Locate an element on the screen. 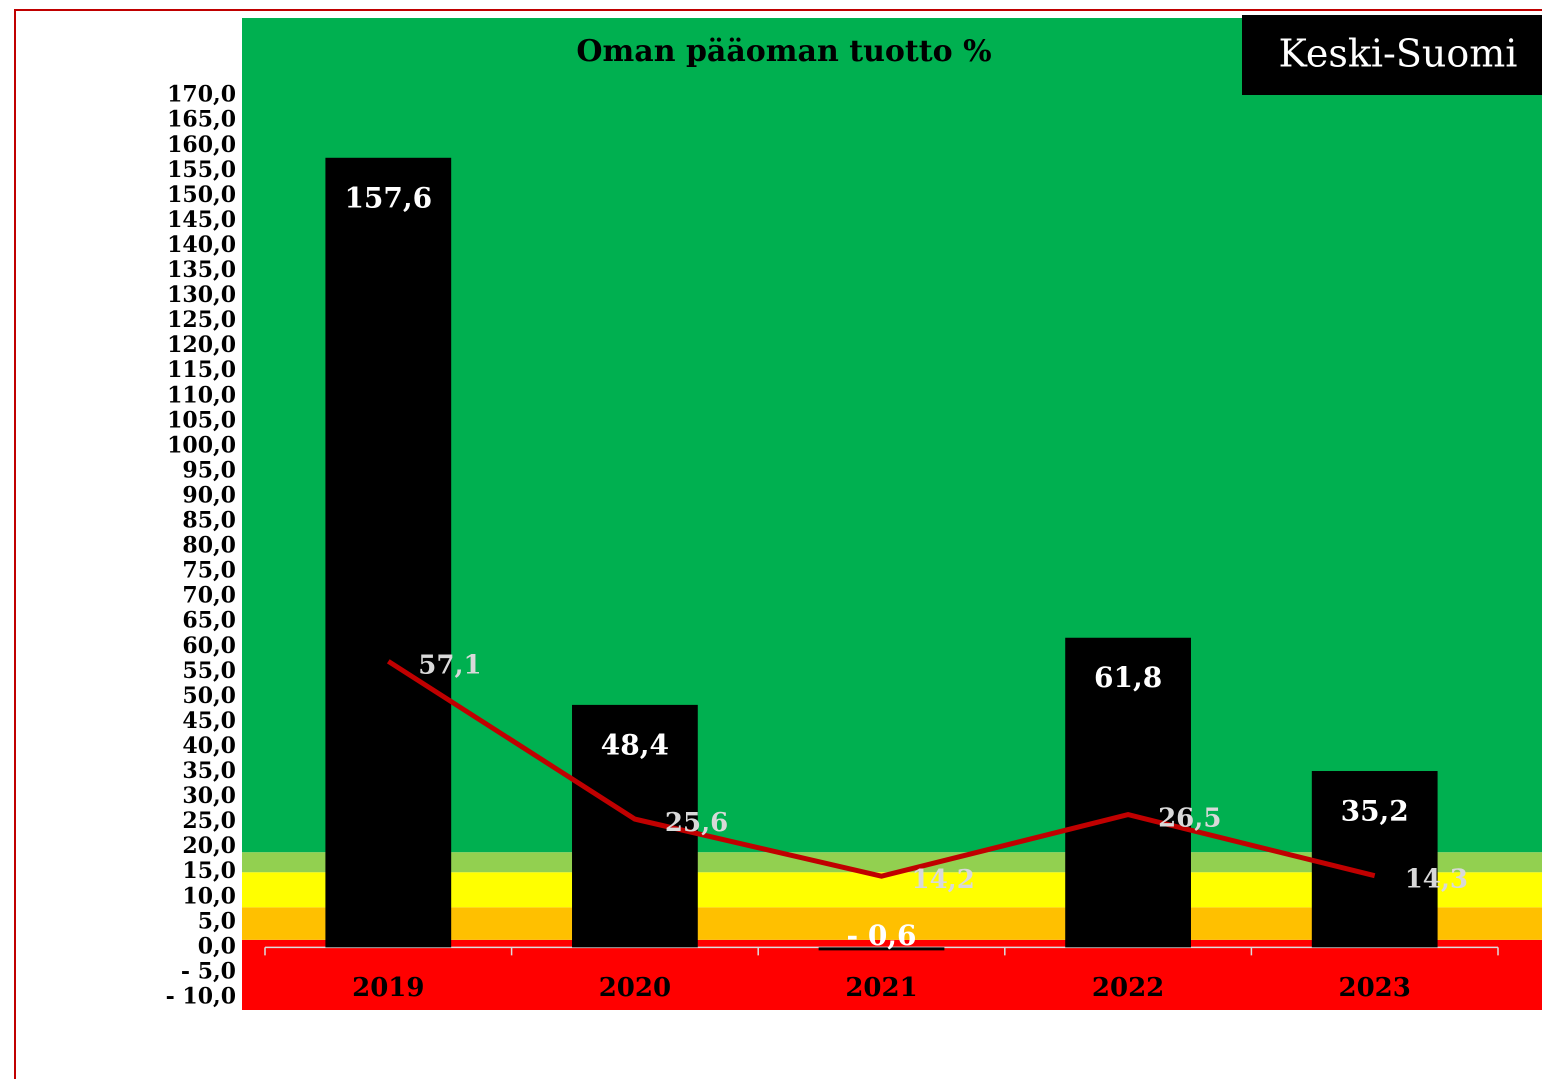 This screenshot has height=1079, width=1542. y-tick-label: 135,0 is located at coordinates (201, 270).